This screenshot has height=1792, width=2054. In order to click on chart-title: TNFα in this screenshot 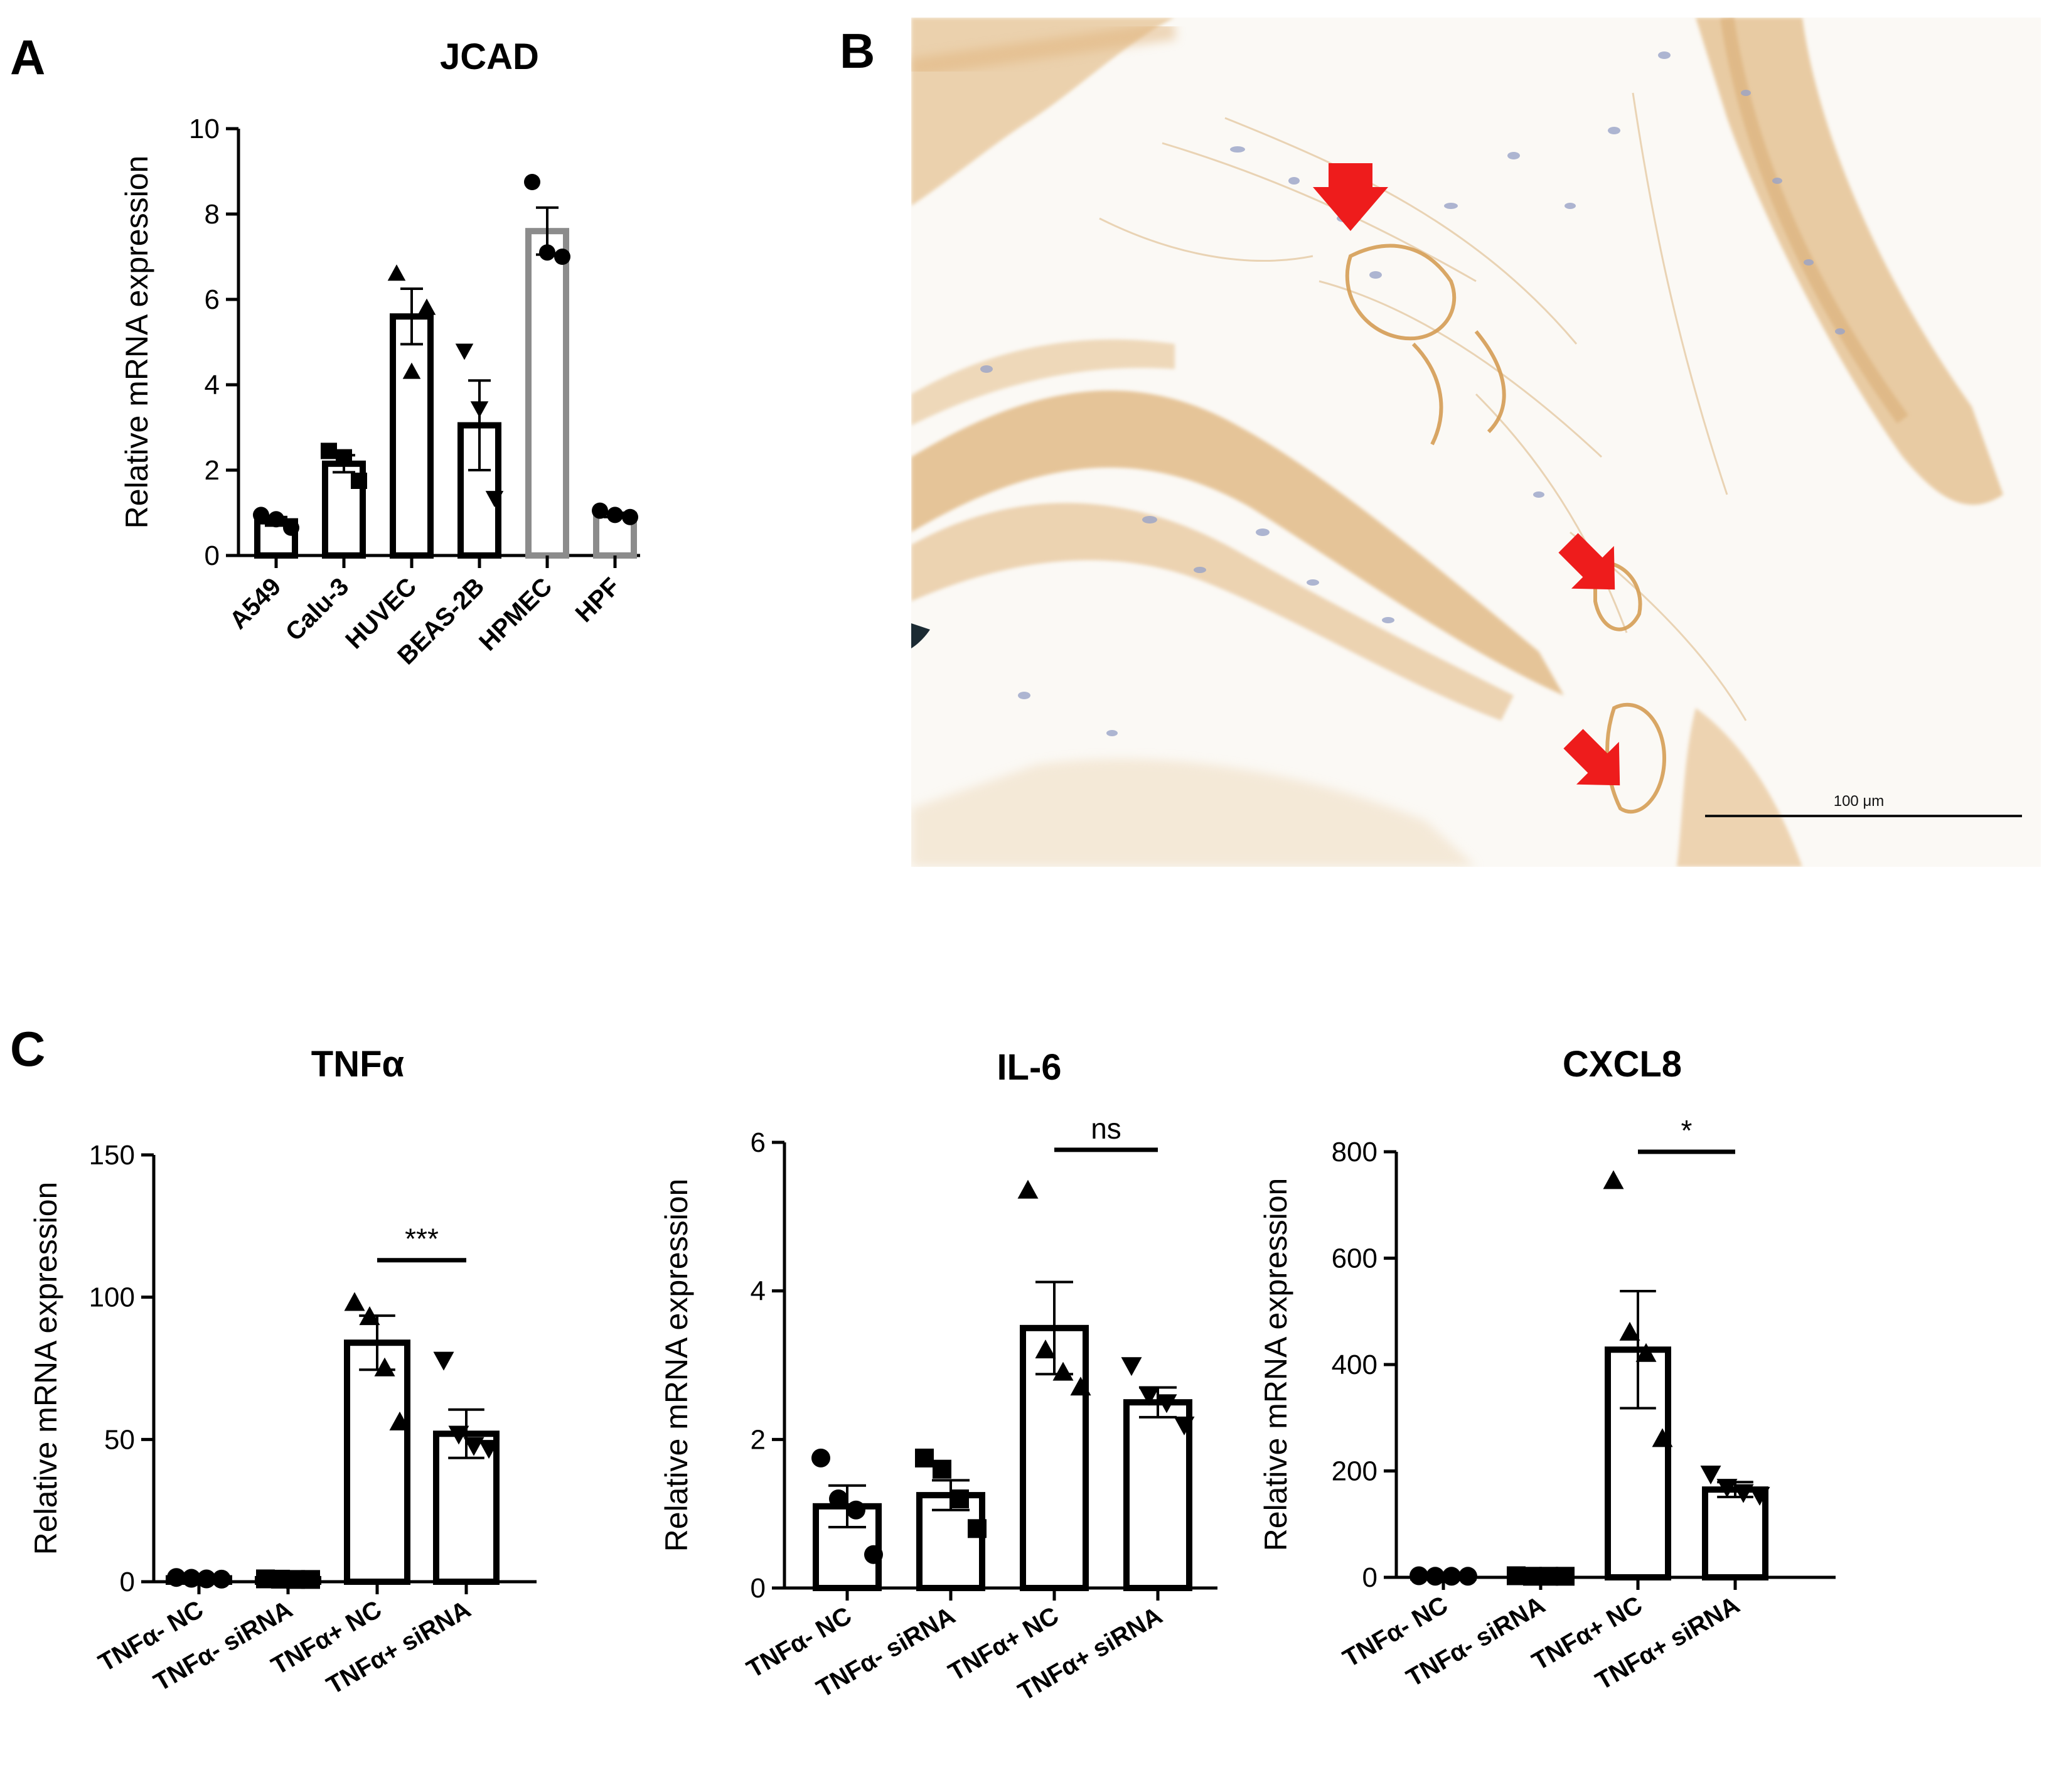, I will do `click(358, 1064)`.